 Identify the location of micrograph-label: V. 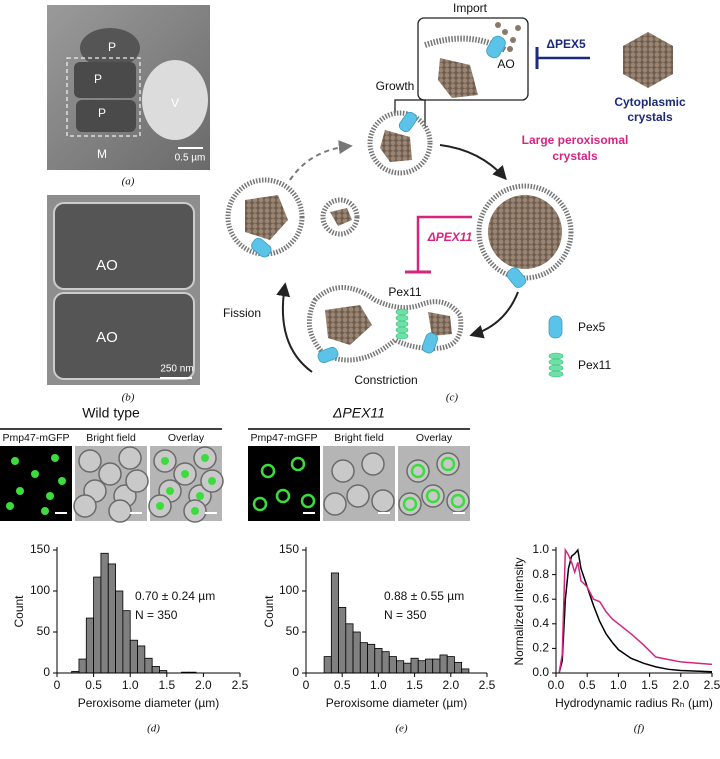
(175, 103).